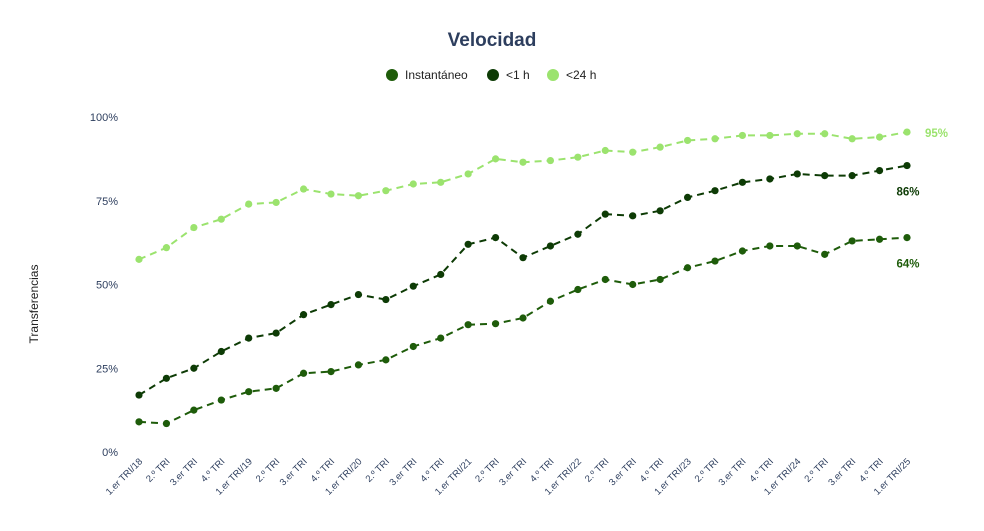  I want to click on y-tick-label: 75%, so click(107, 202).